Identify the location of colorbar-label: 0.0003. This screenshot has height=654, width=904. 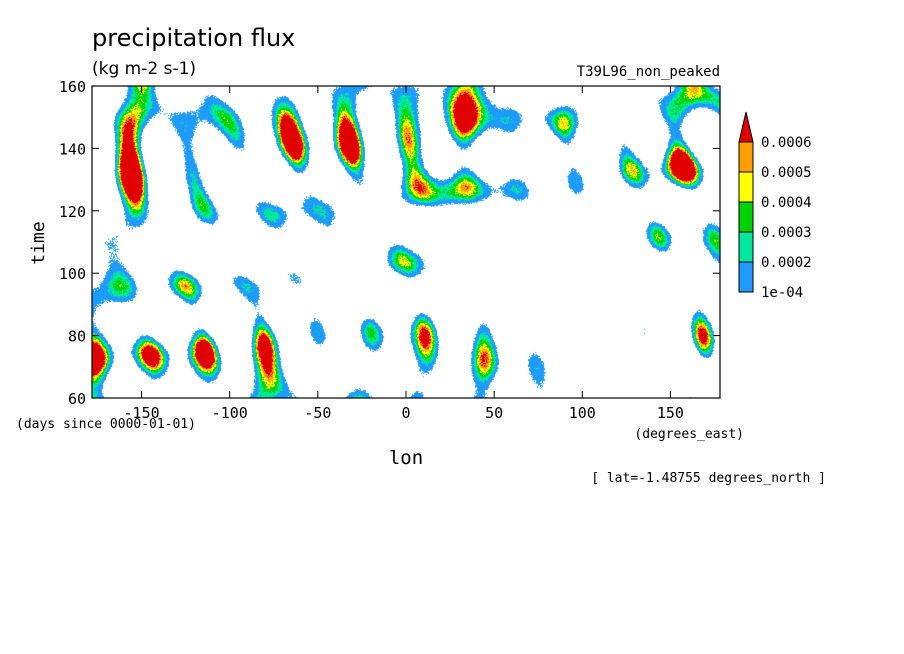
(786, 233).